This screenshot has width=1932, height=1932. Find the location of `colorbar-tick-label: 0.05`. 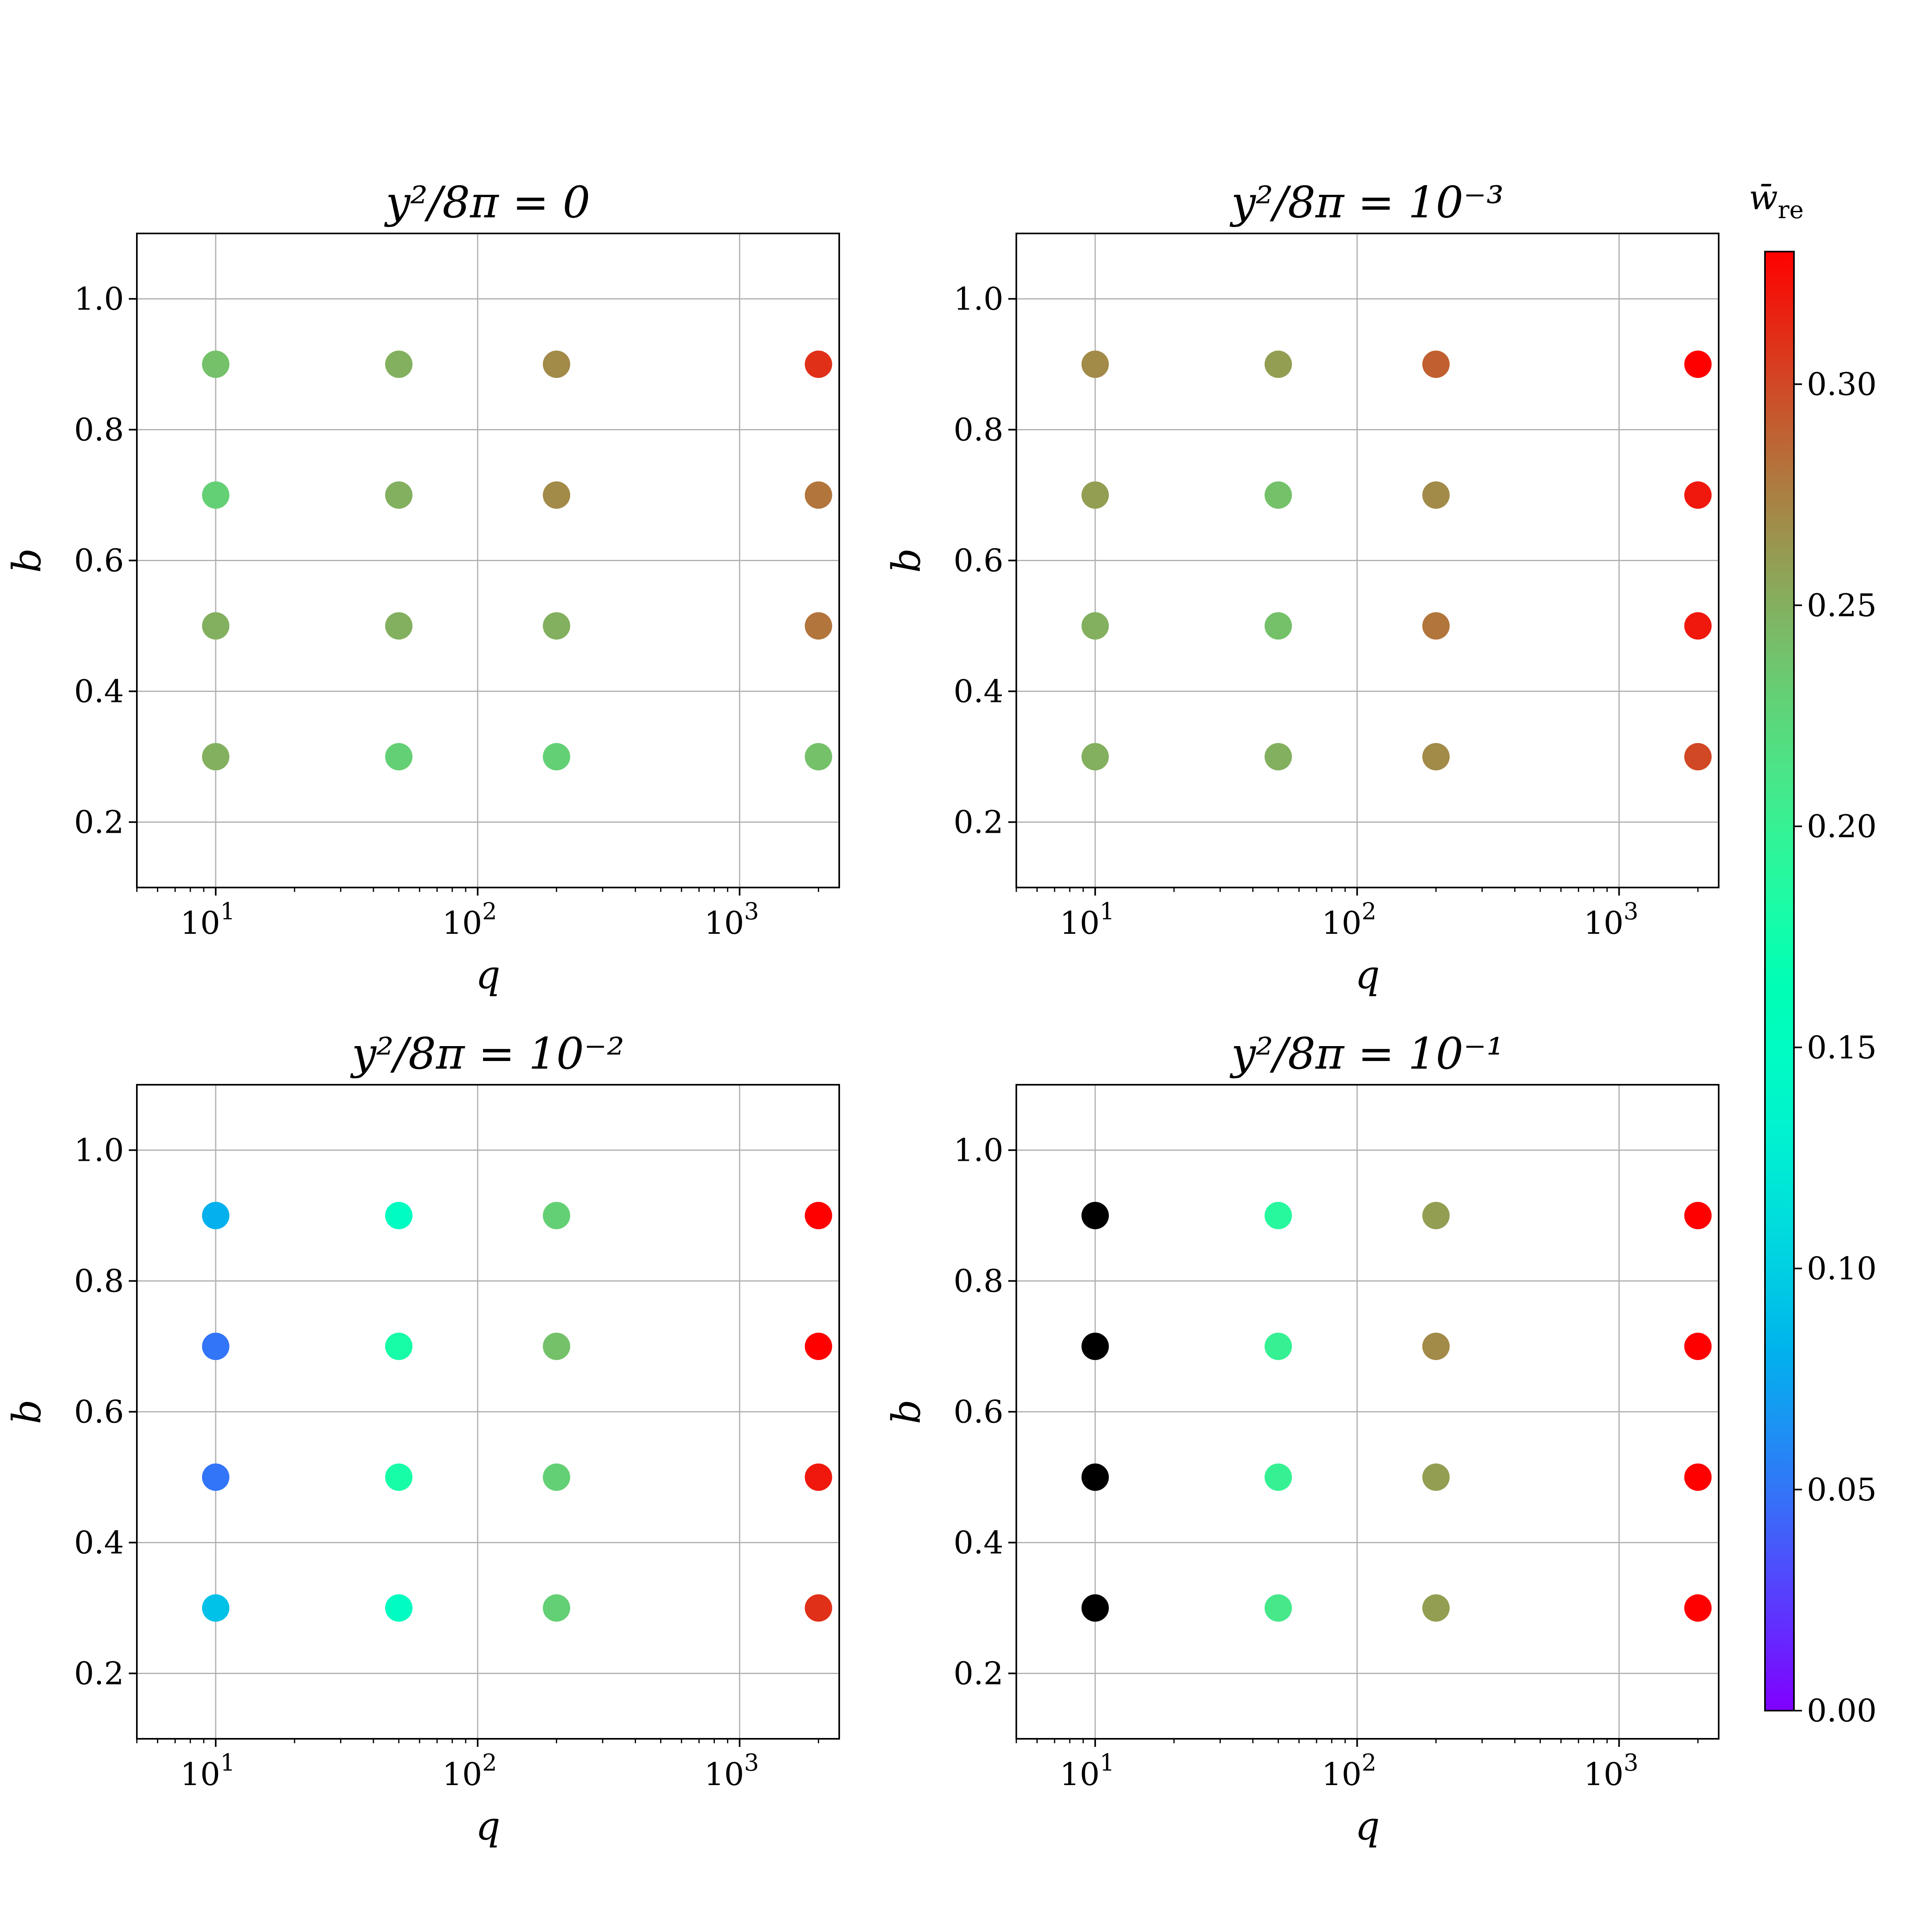

colorbar-tick-label: 0.05 is located at coordinates (1842, 1490).